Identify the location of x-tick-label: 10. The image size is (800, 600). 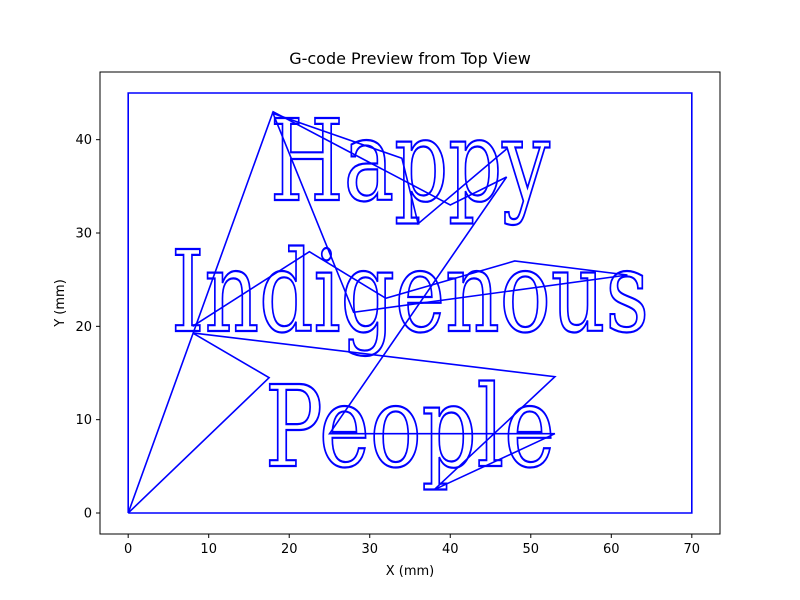
(208, 549).